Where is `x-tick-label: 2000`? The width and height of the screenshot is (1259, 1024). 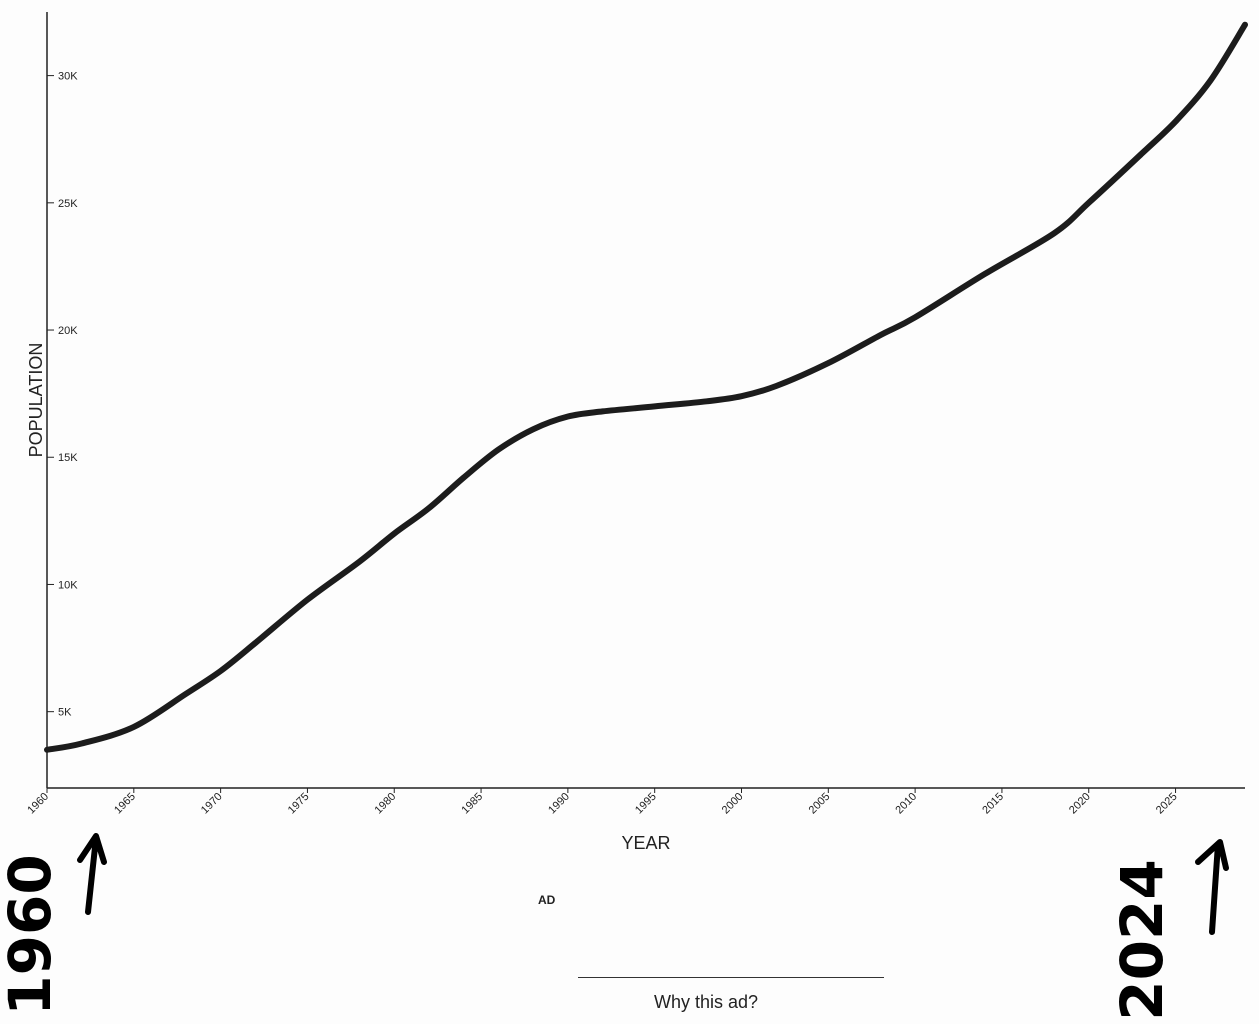 x-tick-label: 2000 is located at coordinates (733, 804).